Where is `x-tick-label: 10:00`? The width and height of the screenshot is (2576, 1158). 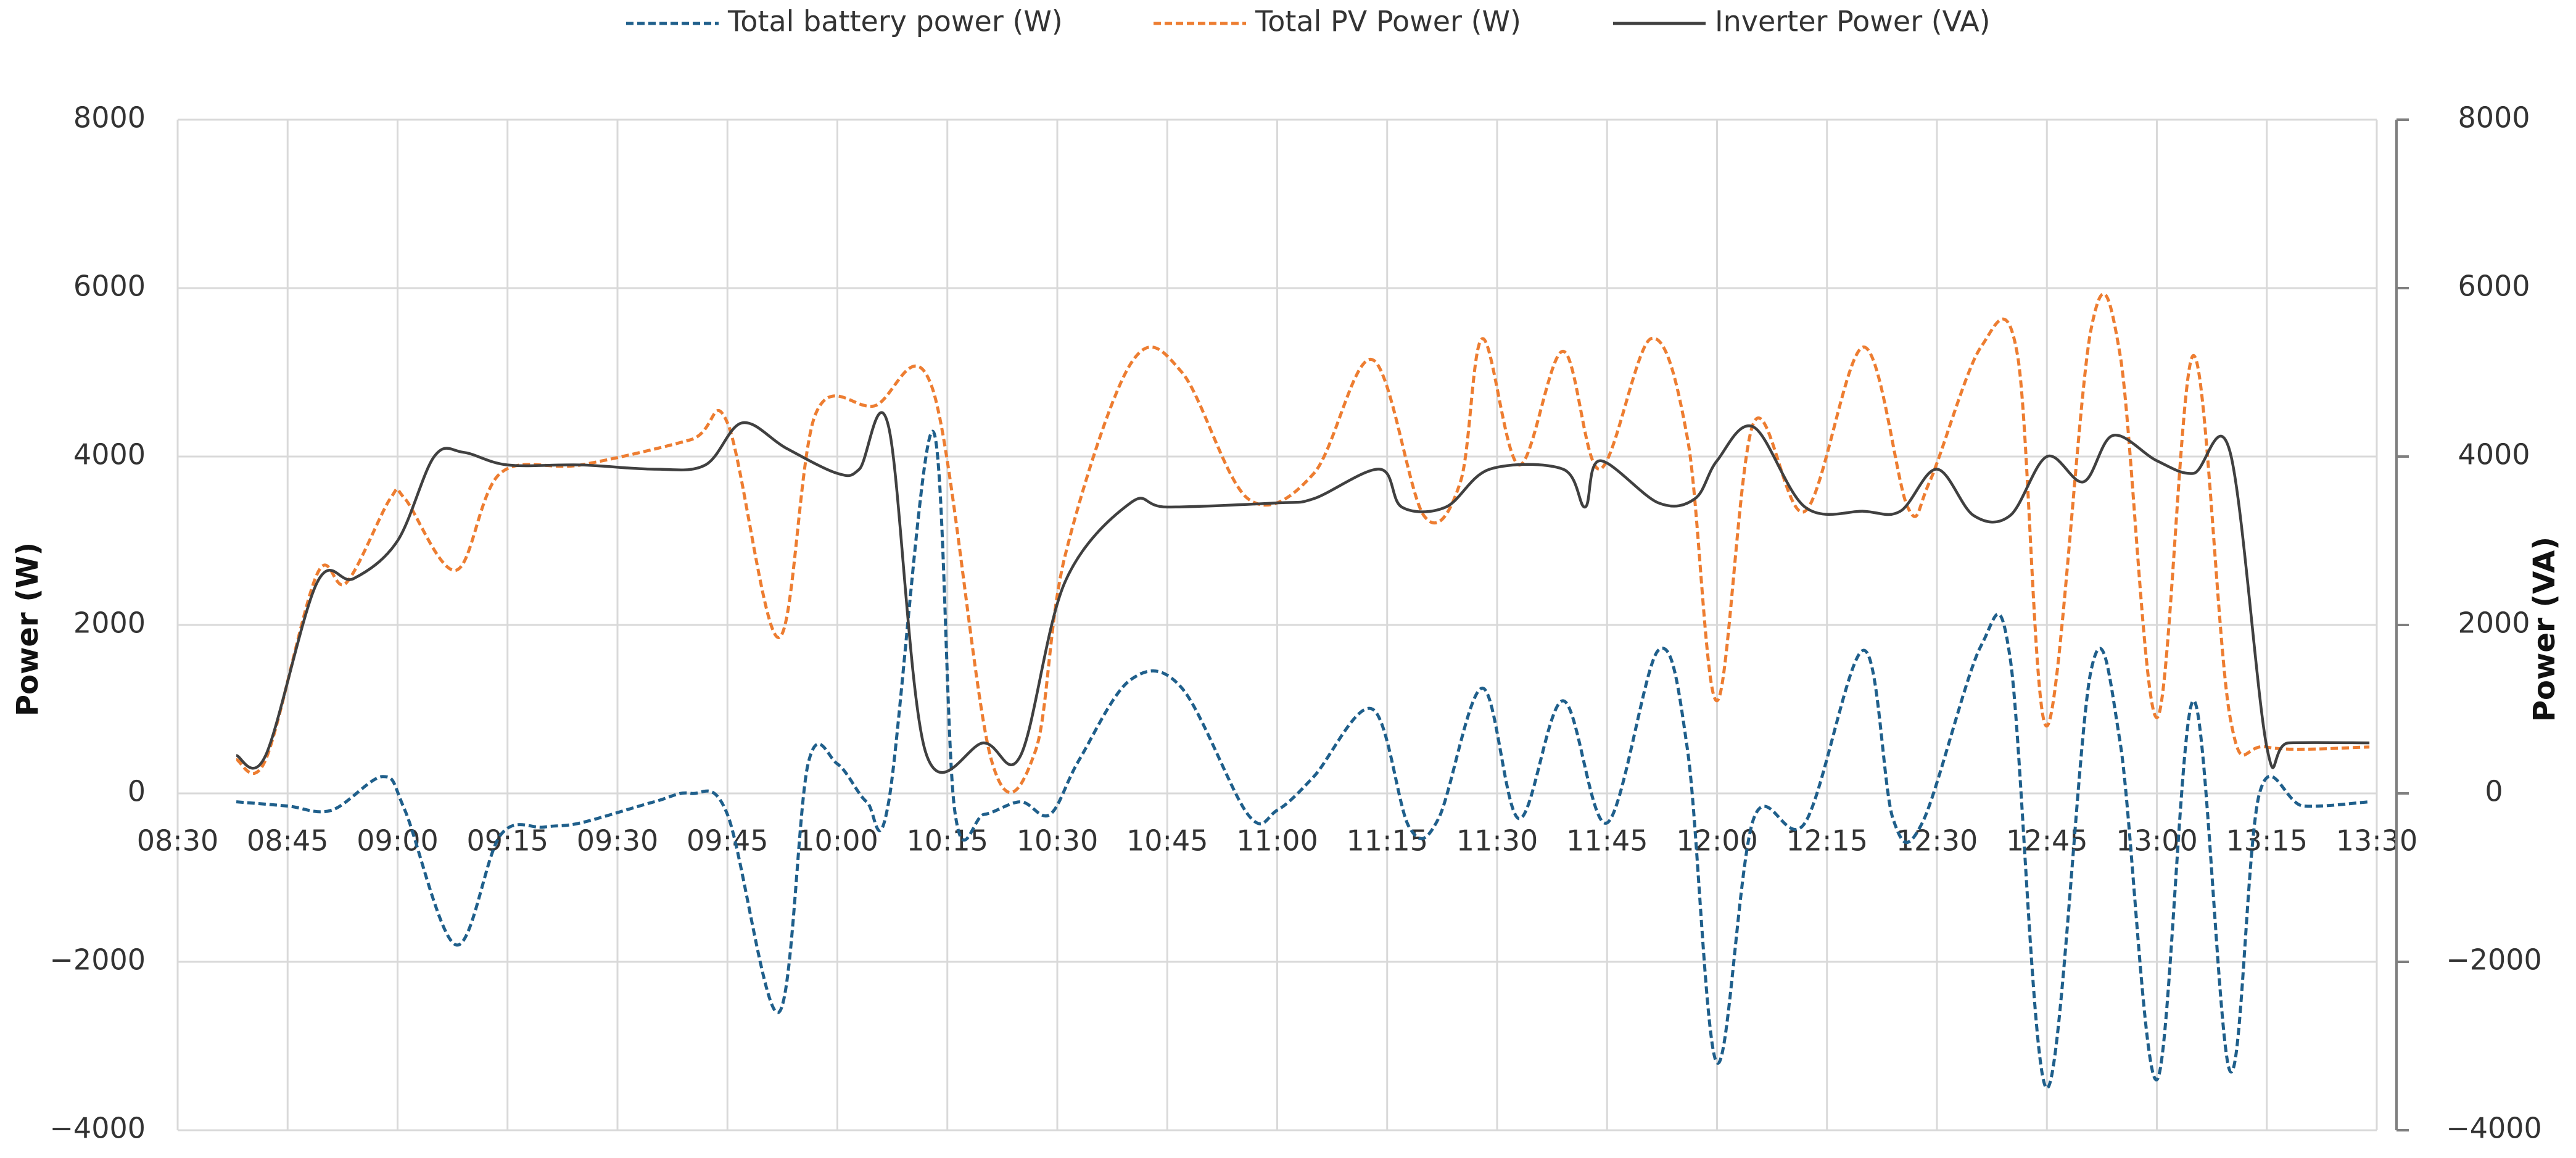
x-tick-label: 10:00 is located at coordinates (837, 841).